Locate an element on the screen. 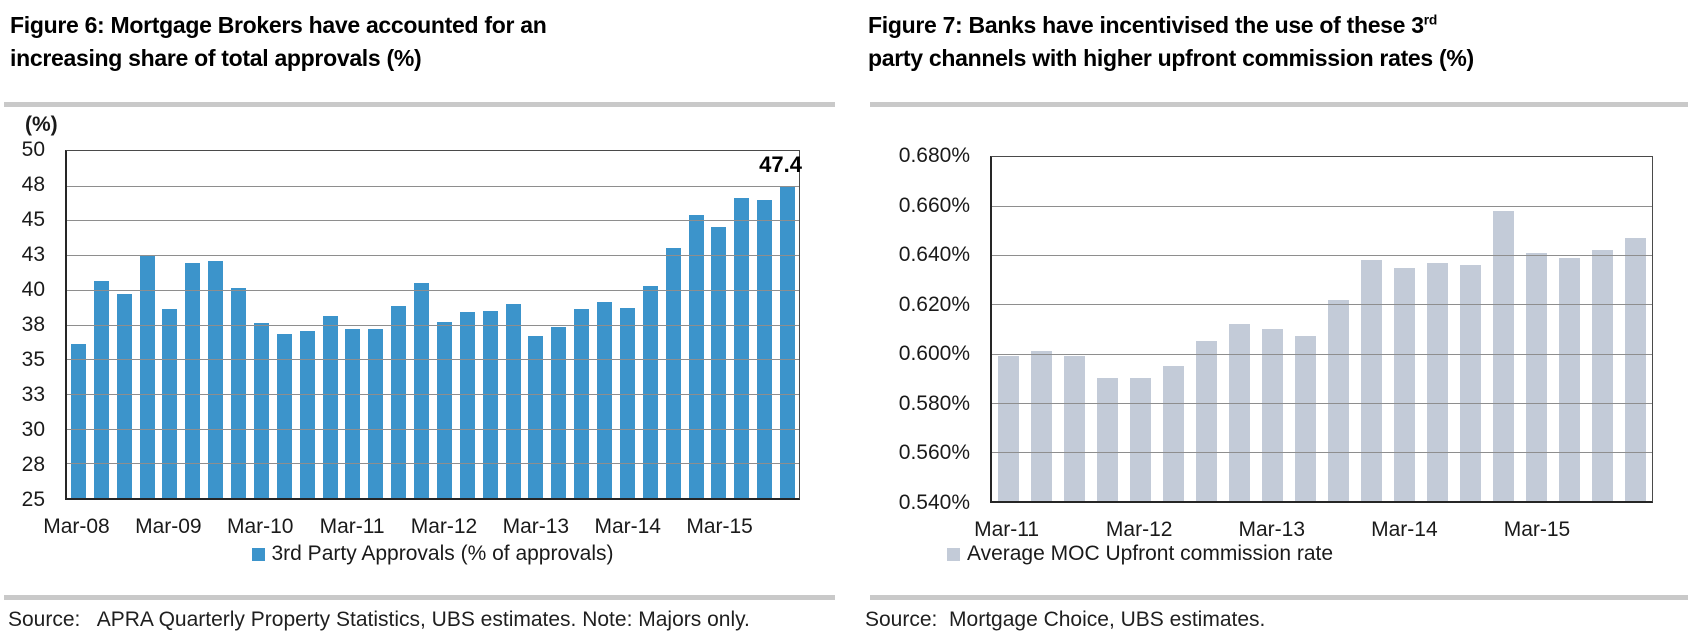 This screenshot has height=641, width=1688. x-axis-tick-label: Mar-10 is located at coordinates (260, 526).